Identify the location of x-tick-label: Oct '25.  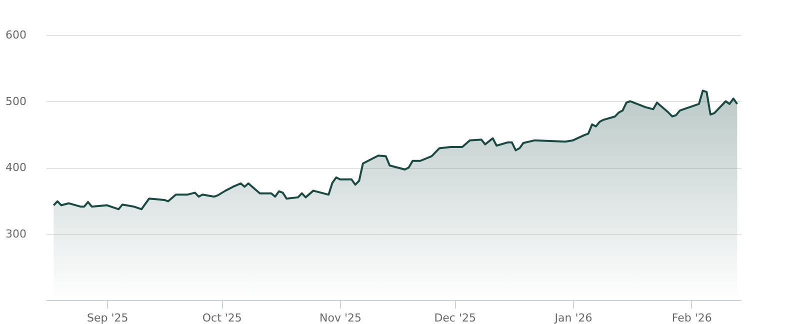
(222, 318).